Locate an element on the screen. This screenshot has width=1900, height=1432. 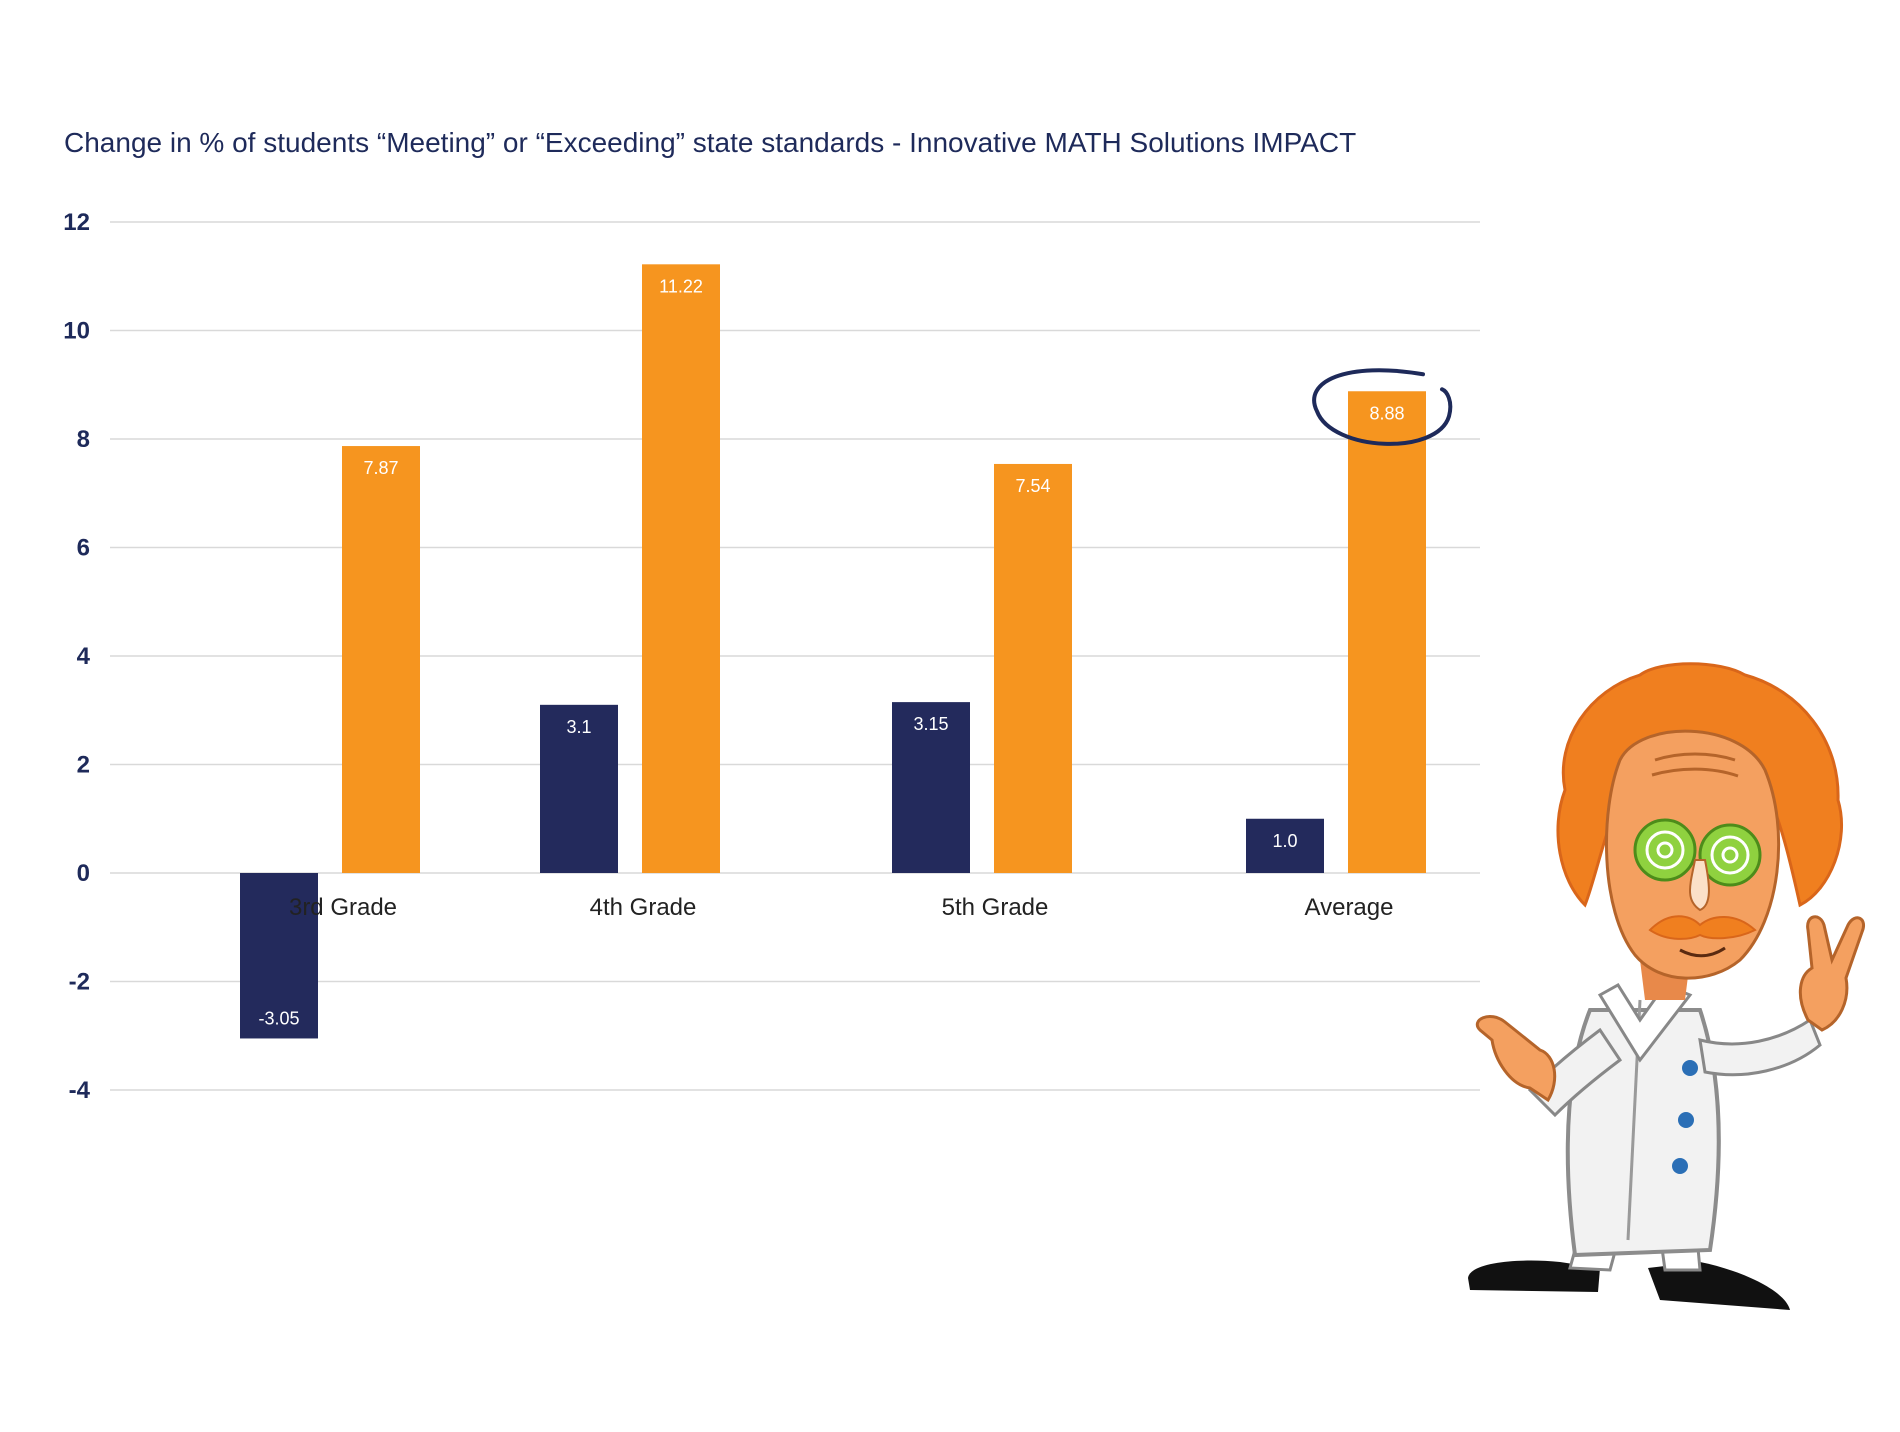
data-label: 7.87 is located at coordinates (380, 468).